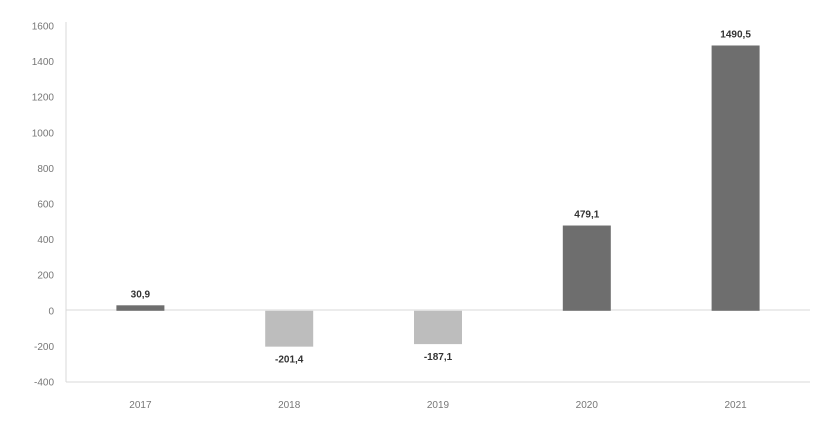  Describe the element at coordinates (45, 240) in the screenshot. I see `y-tick-label: 400` at that location.